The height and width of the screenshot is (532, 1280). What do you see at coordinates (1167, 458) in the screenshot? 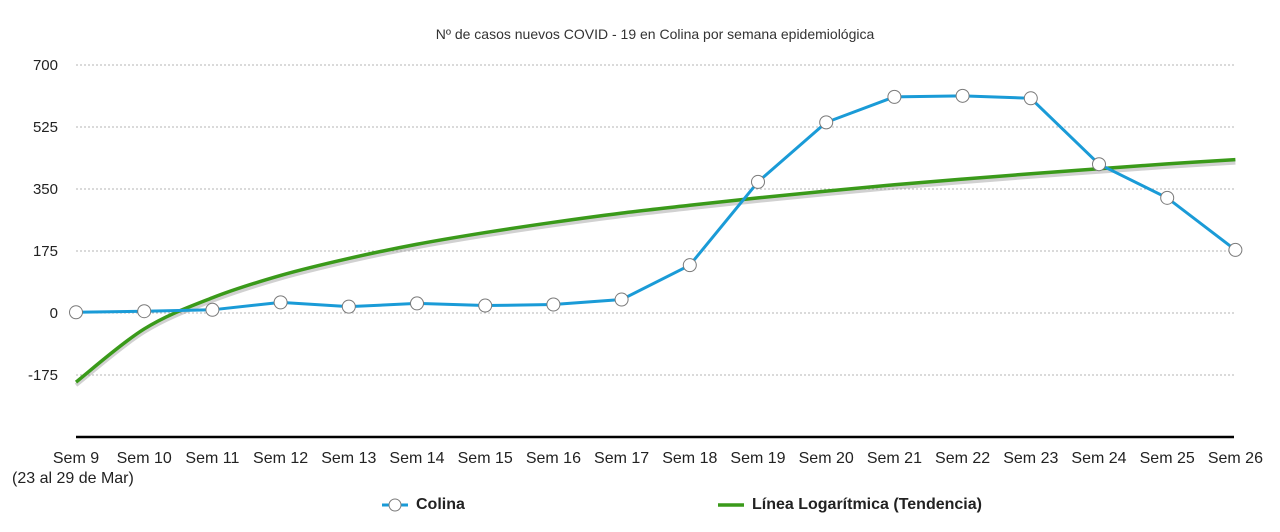
I see `x-tick-label: Sem 25` at bounding box center [1167, 458].